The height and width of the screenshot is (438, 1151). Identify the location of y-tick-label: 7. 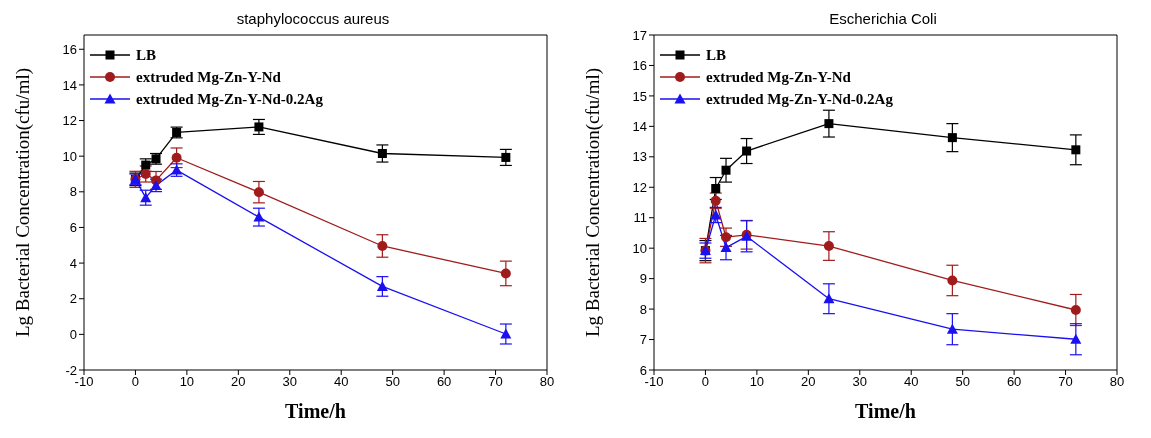
(643, 340).